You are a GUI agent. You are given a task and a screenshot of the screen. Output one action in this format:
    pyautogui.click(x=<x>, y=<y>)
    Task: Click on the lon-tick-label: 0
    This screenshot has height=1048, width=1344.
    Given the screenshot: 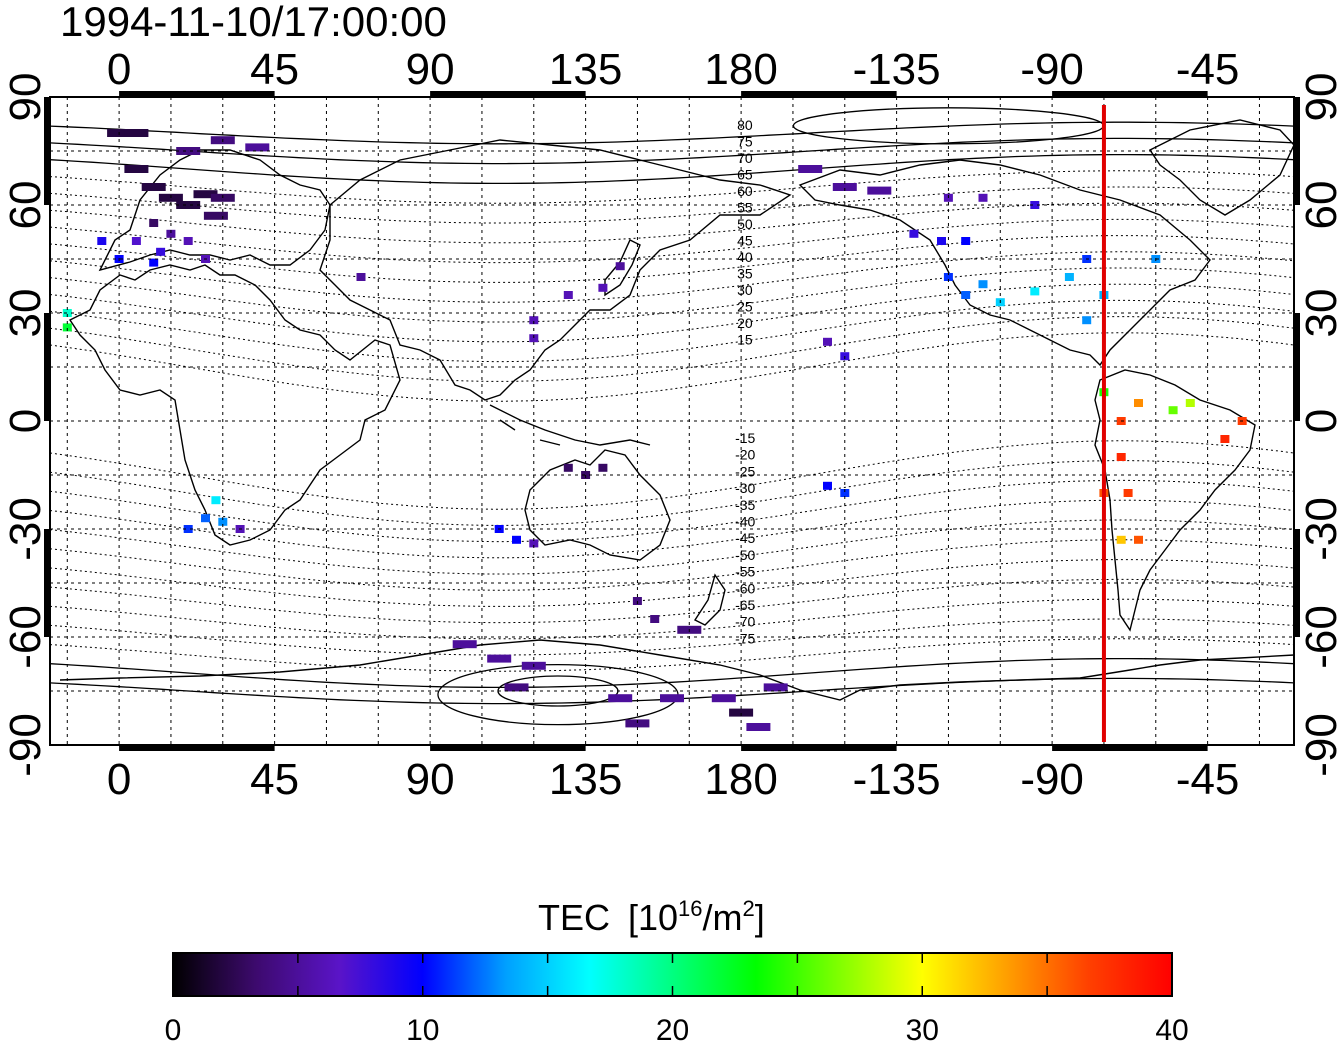 What is the action you would take?
    pyautogui.click(x=119, y=69)
    